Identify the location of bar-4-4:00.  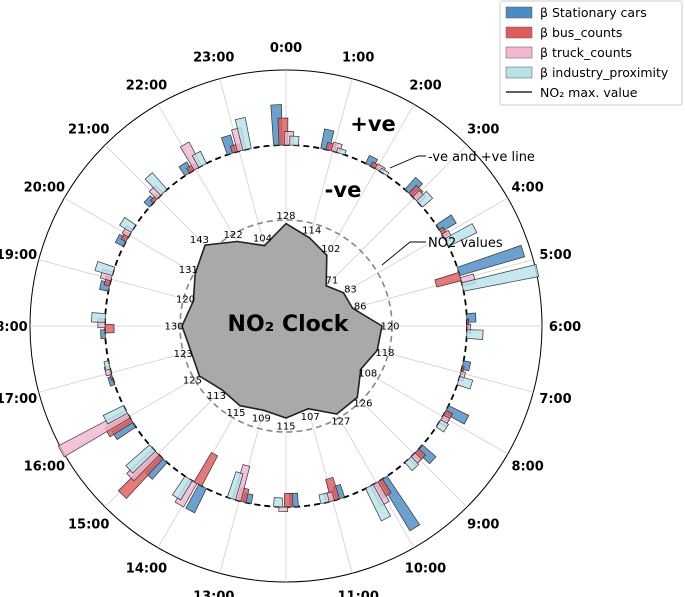
(461, 235).